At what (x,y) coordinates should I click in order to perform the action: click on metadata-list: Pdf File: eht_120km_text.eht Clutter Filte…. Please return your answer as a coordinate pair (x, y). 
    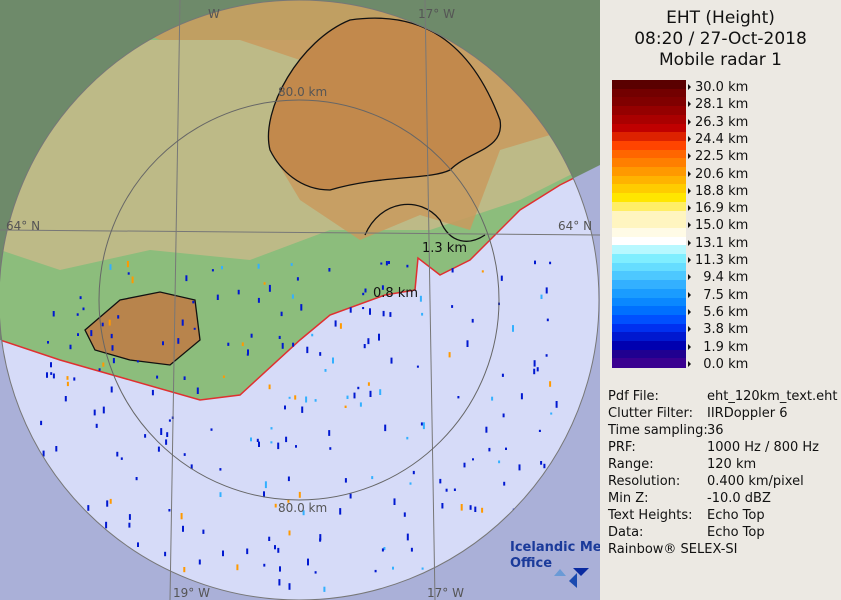
    Looking at the image, I should click on (722, 464).